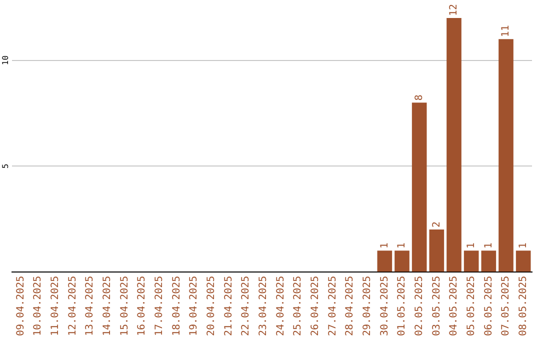  Describe the element at coordinates (523, 306) in the screenshot. I see `x-tick-label: 08.05.2025` at that location.